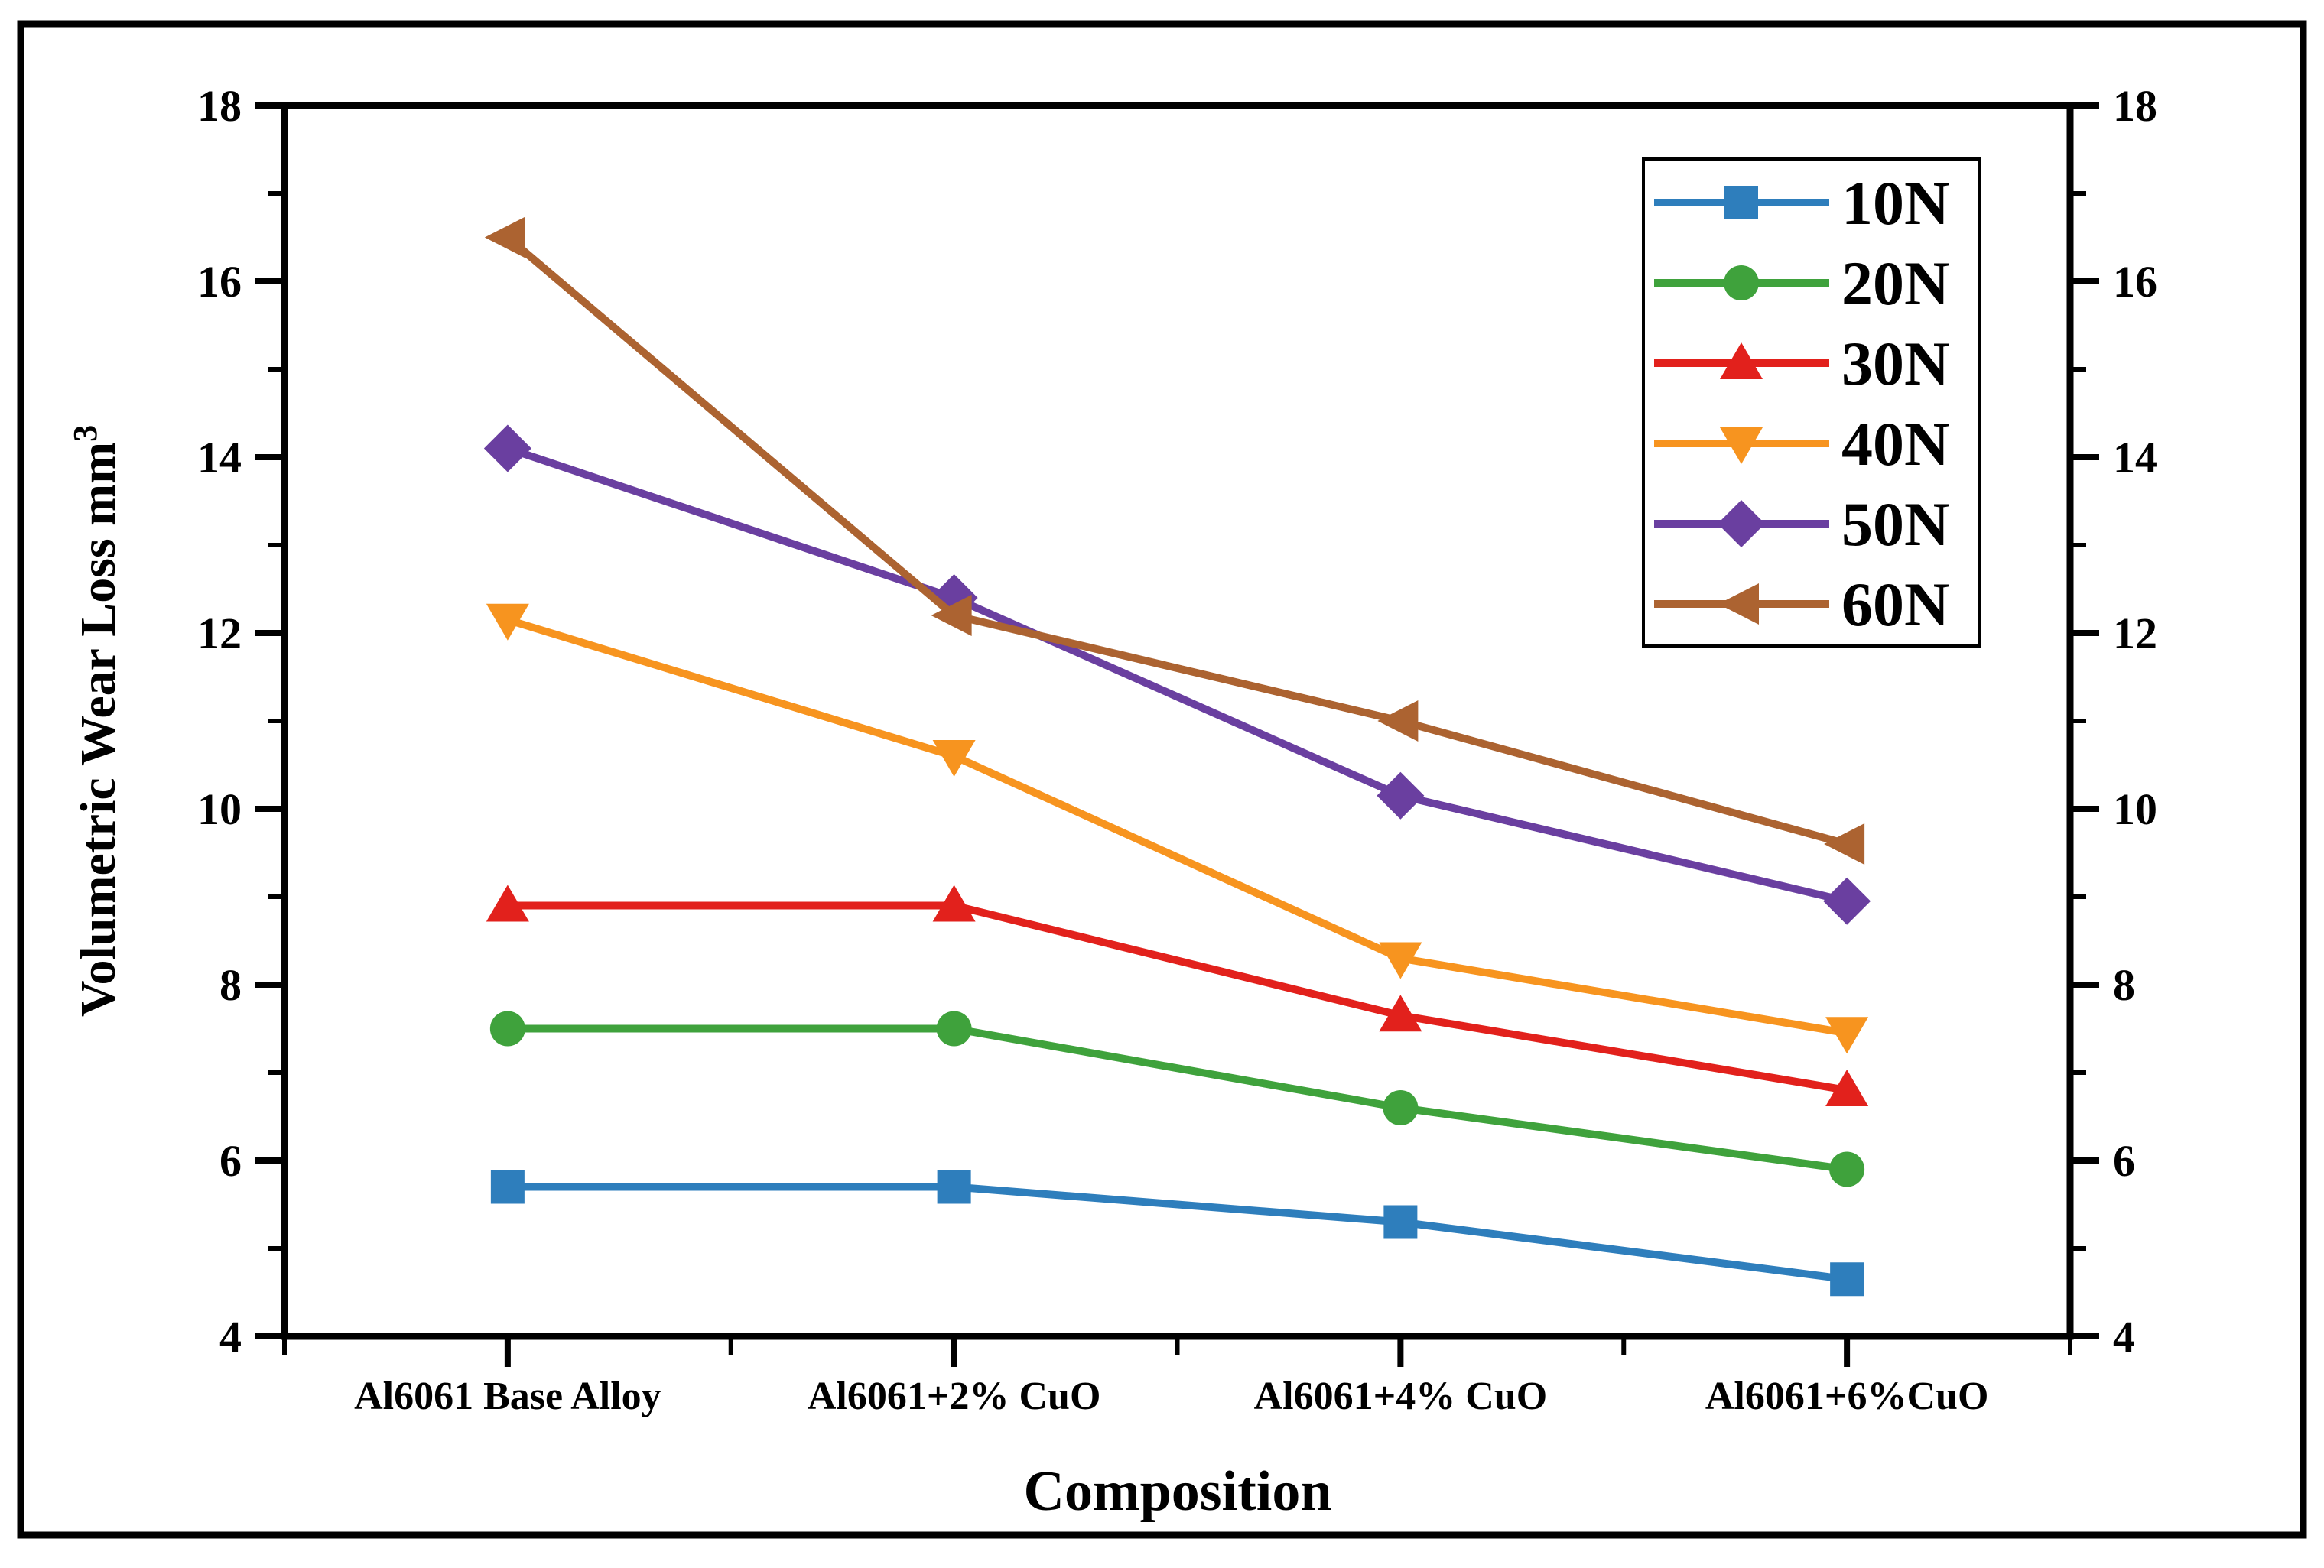 Image resolution: width=2324 pixels, height=1568 pixels. What do you see at coordinates (2135, 106) in the screenshot?
I see `y-tick-label-right: 18` at bounding box center [2135, 106].